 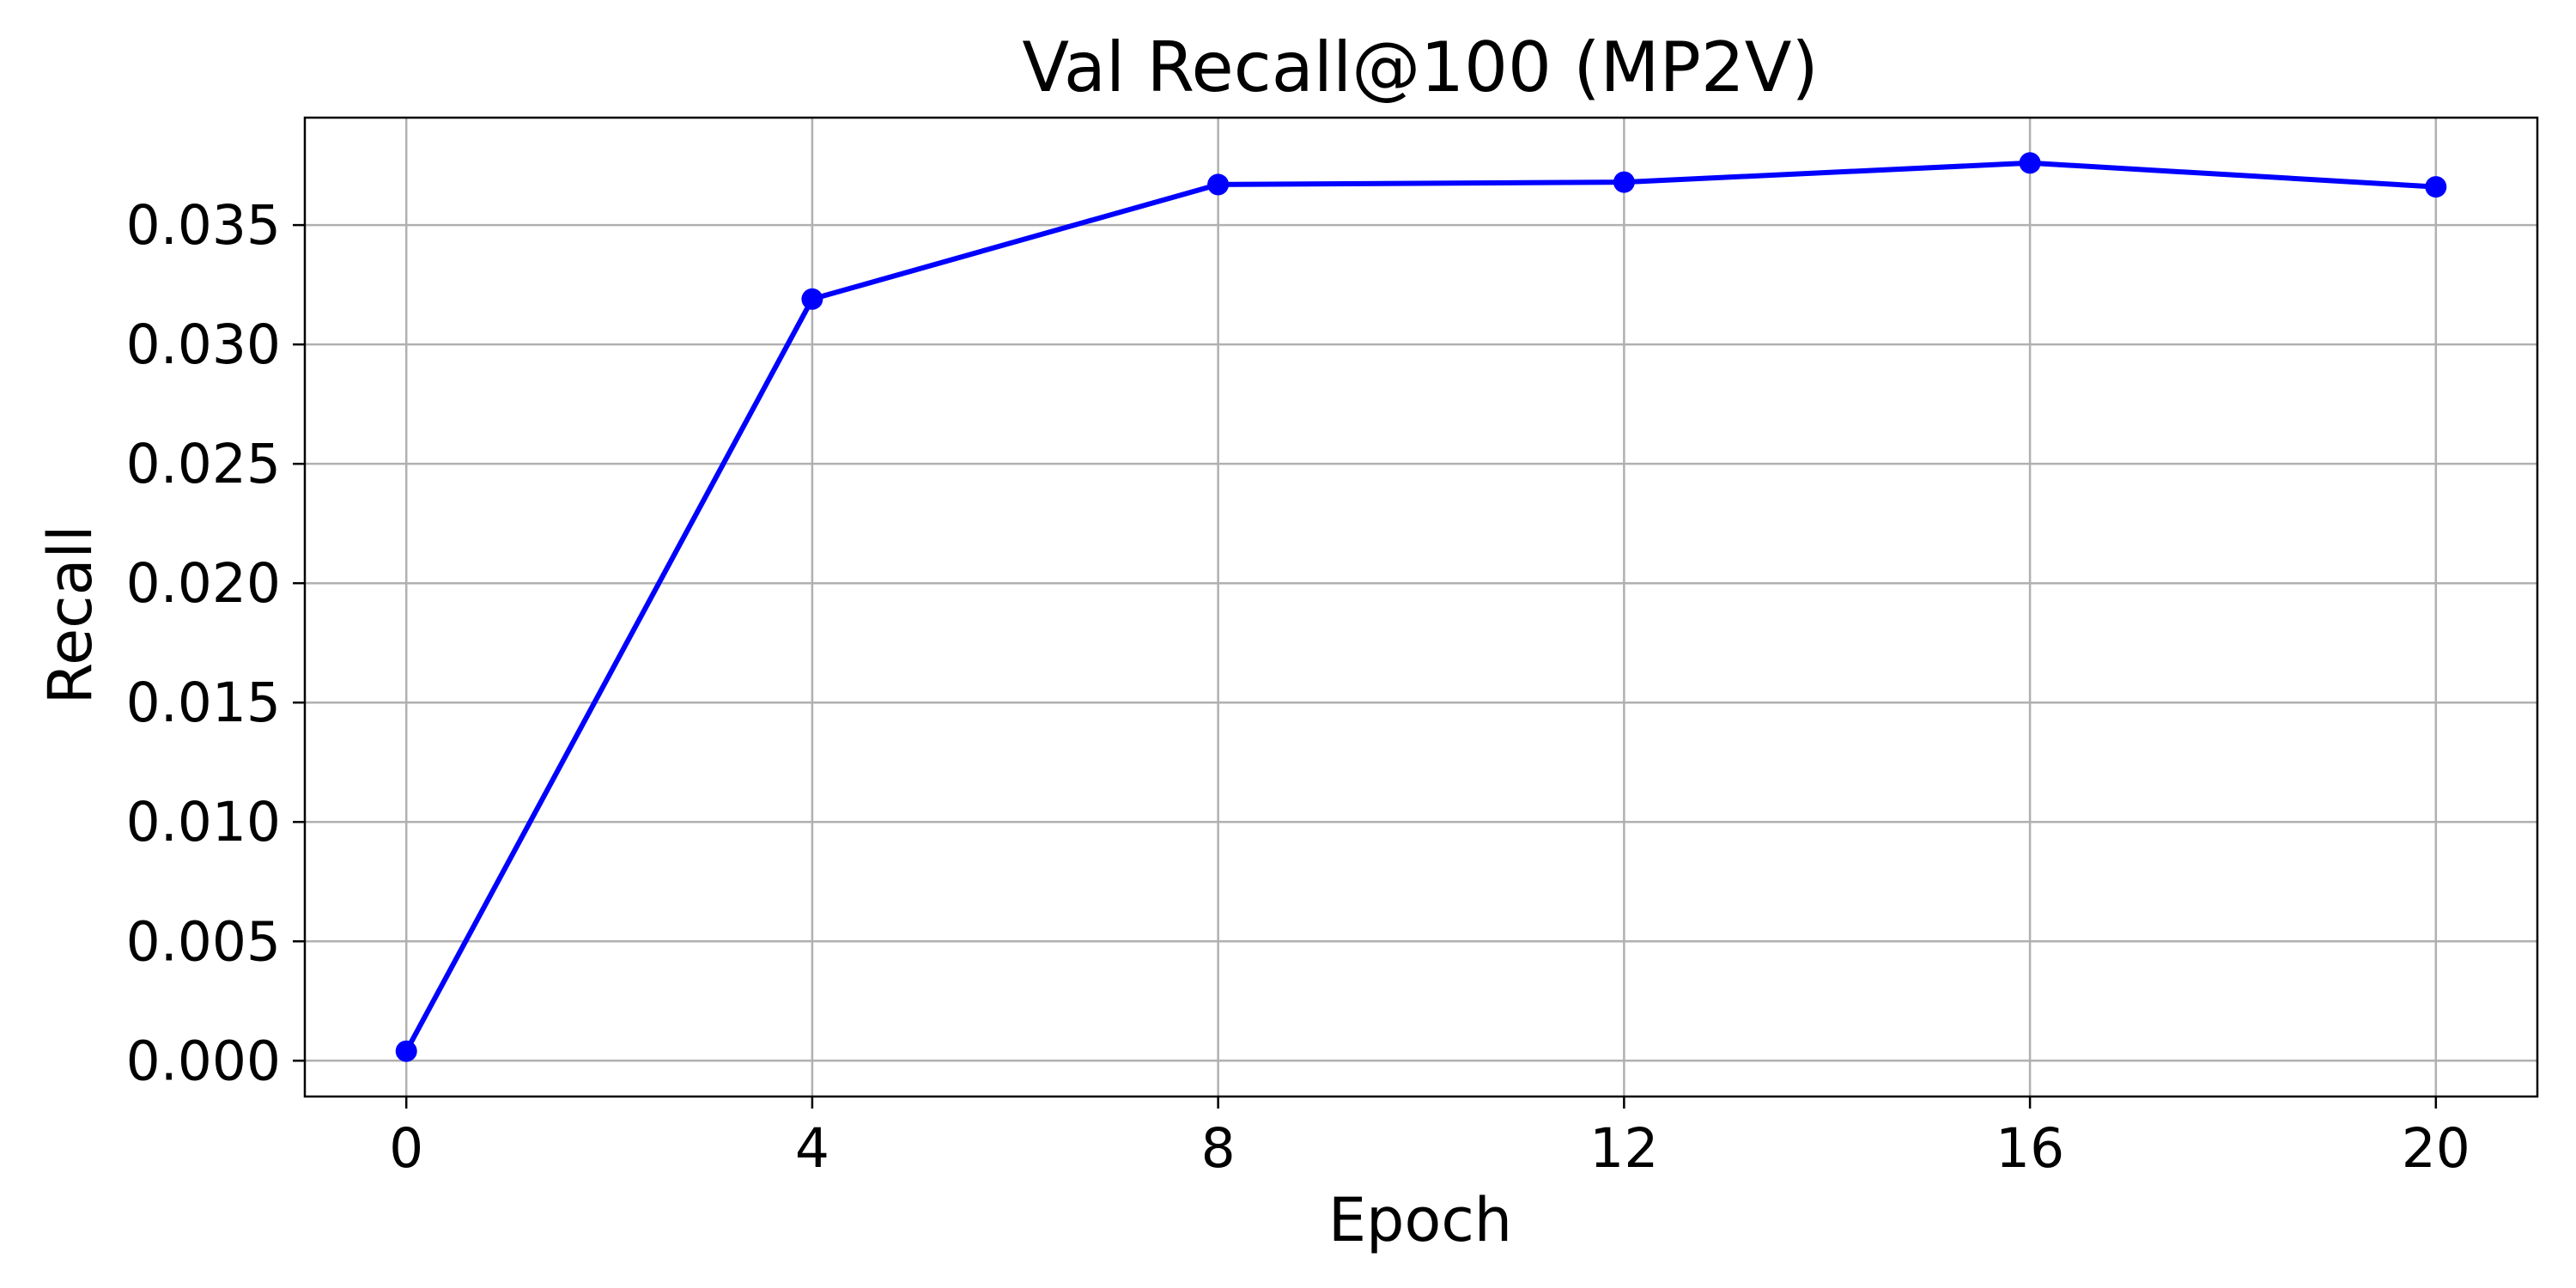 I want to click on x-axis-label: Epoch, so click(x=1420, y=1220).